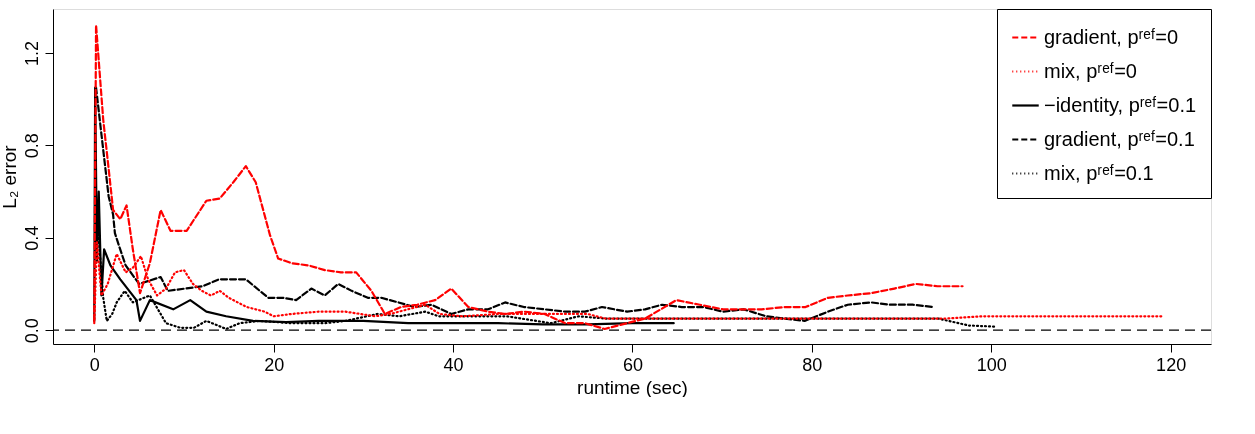 The width and height of the screenshot is (1255, 434). I want to click on legend-label: mix, pʳᵉᶠ=0, so click(1090, 70).